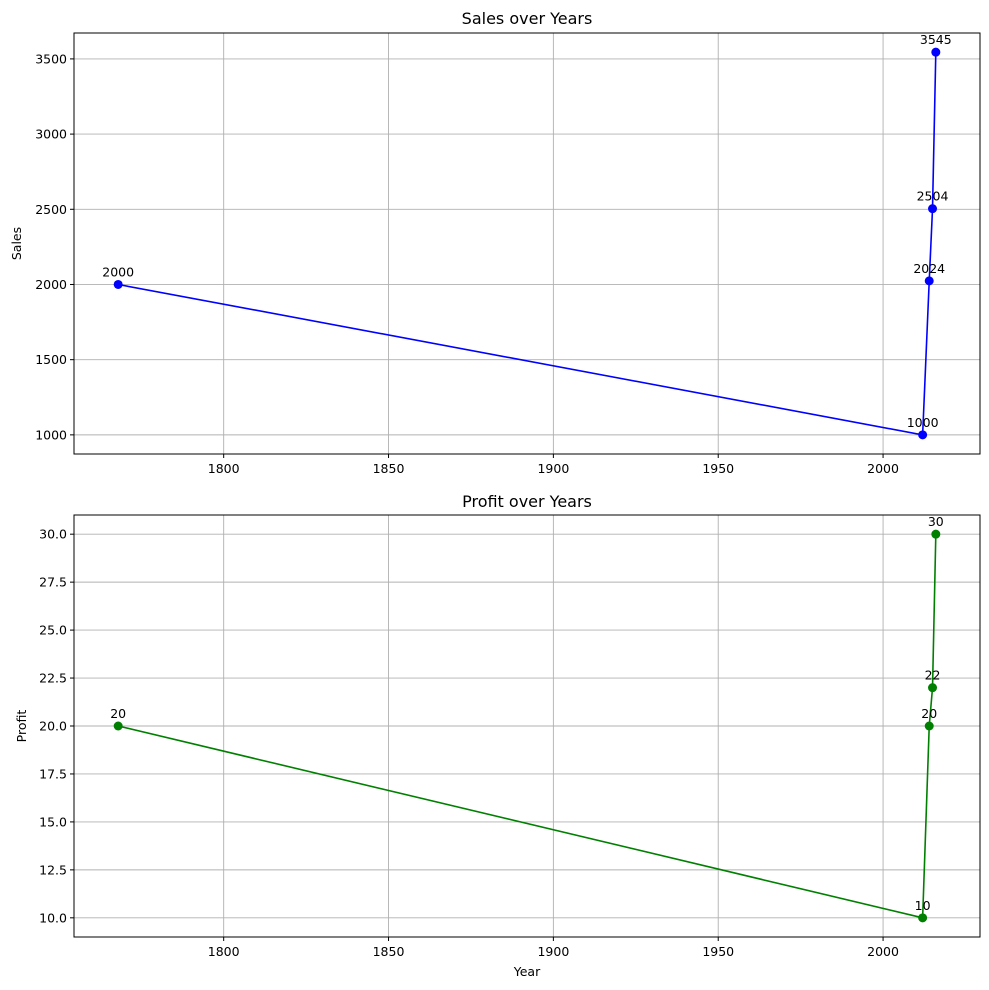  I want to click on chart-1-x-tick-label: 2000, so click(883, 468).